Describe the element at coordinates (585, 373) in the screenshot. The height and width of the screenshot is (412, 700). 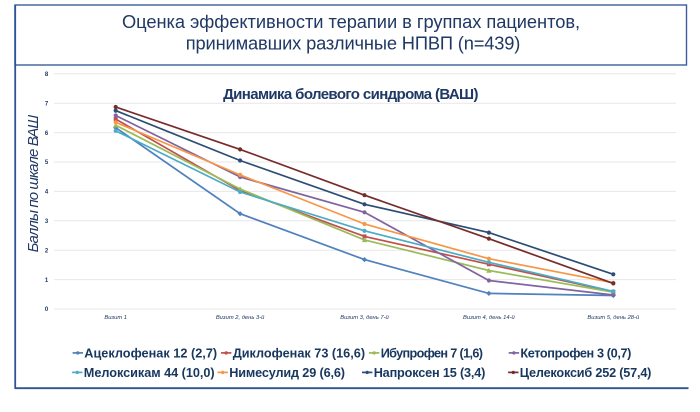
I see `svg-text: Целекоксиб 252 (57,4)` at that location.